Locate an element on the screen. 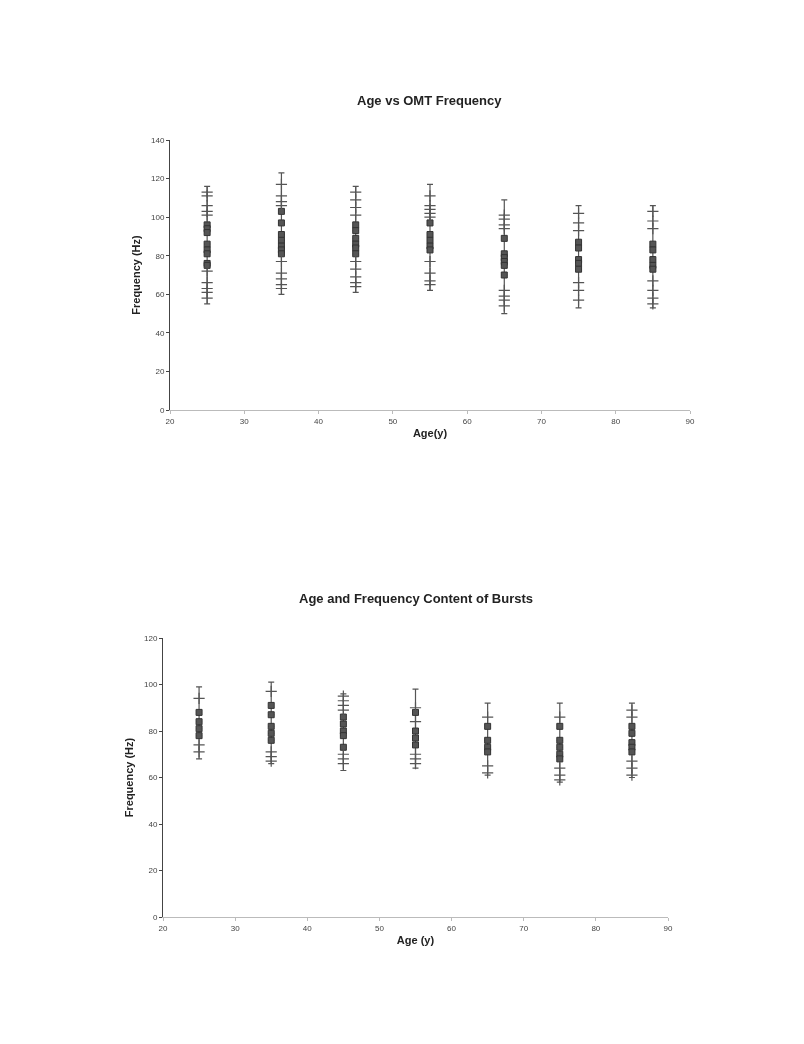  y-tick-label: 140 is located at coordinates (158, 140).